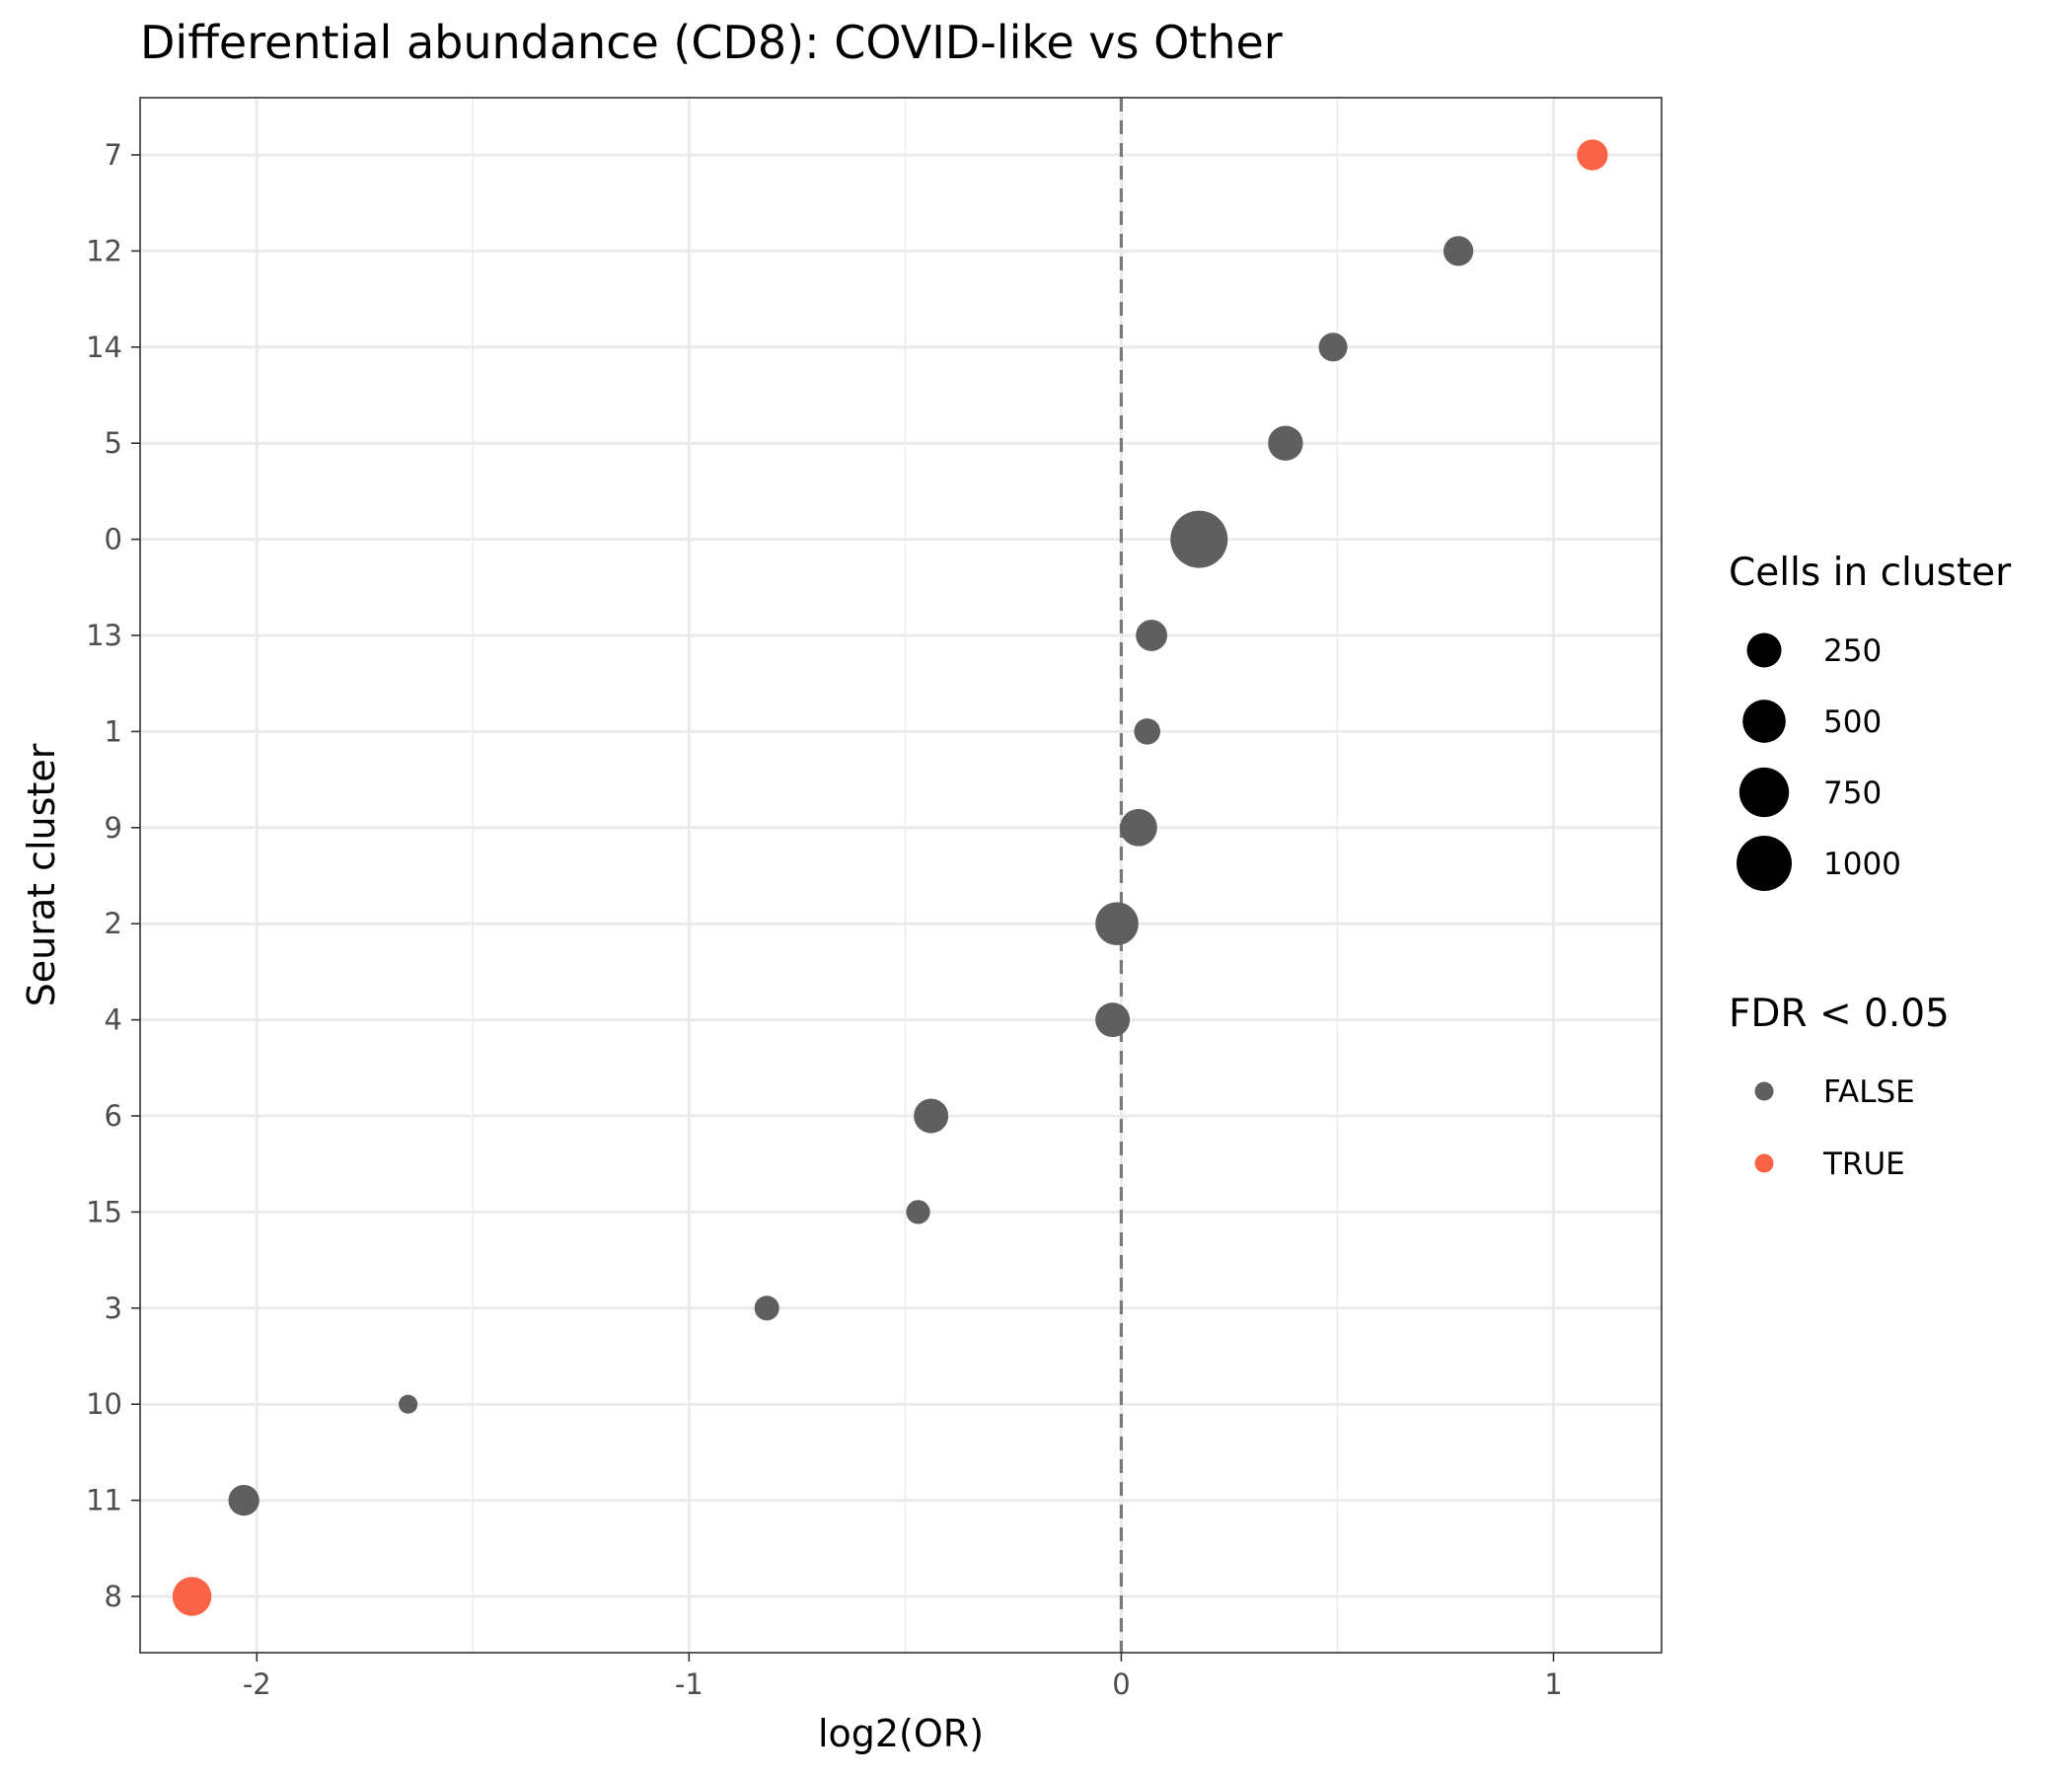 Image resolution: width=2072 pixels, height=1776 pixels. What do you see at coordinates (1864, 1165) in the screenshot?
I see `legend-color-label: TRUE` at bounding box center [1864, 1165].